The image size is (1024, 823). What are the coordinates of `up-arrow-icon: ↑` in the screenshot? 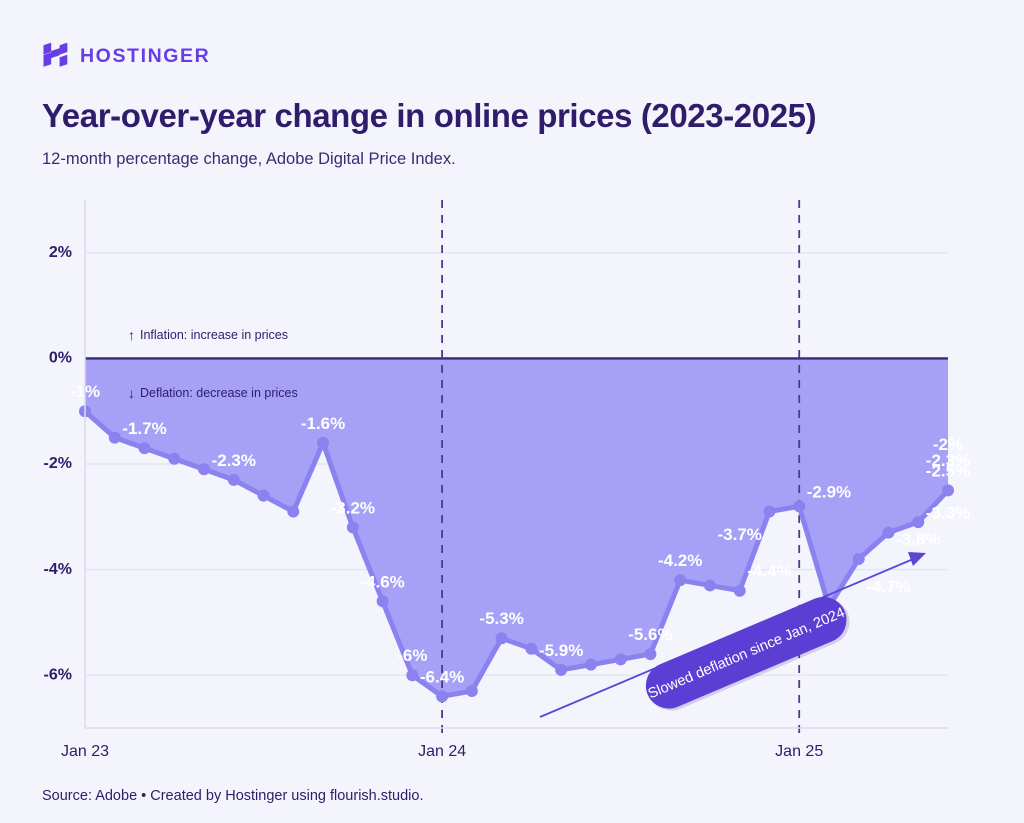 It's located at (131, 335).